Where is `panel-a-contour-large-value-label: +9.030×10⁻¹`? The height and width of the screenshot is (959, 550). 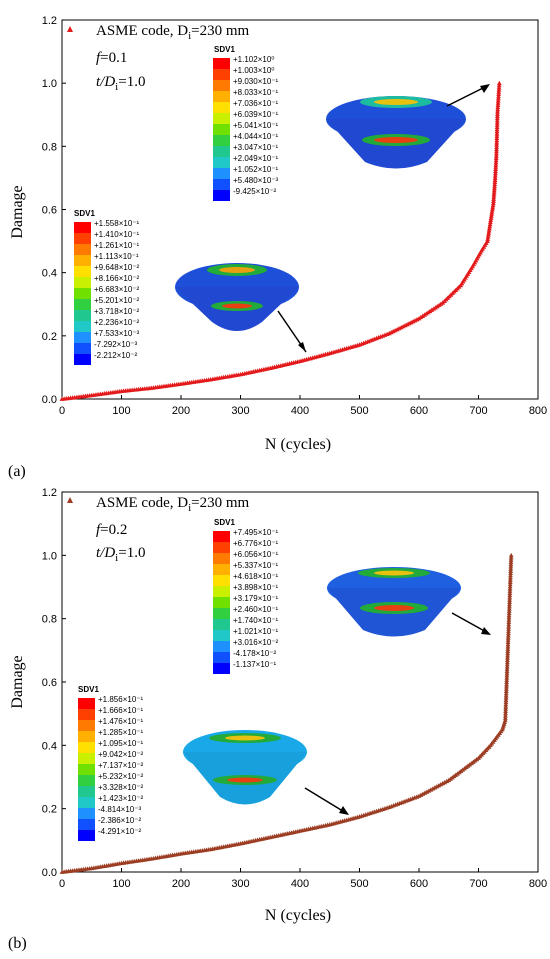 panel-a-contour-large-value-label: +9.030×10⁻¹ is located at coordinates (255, 81).